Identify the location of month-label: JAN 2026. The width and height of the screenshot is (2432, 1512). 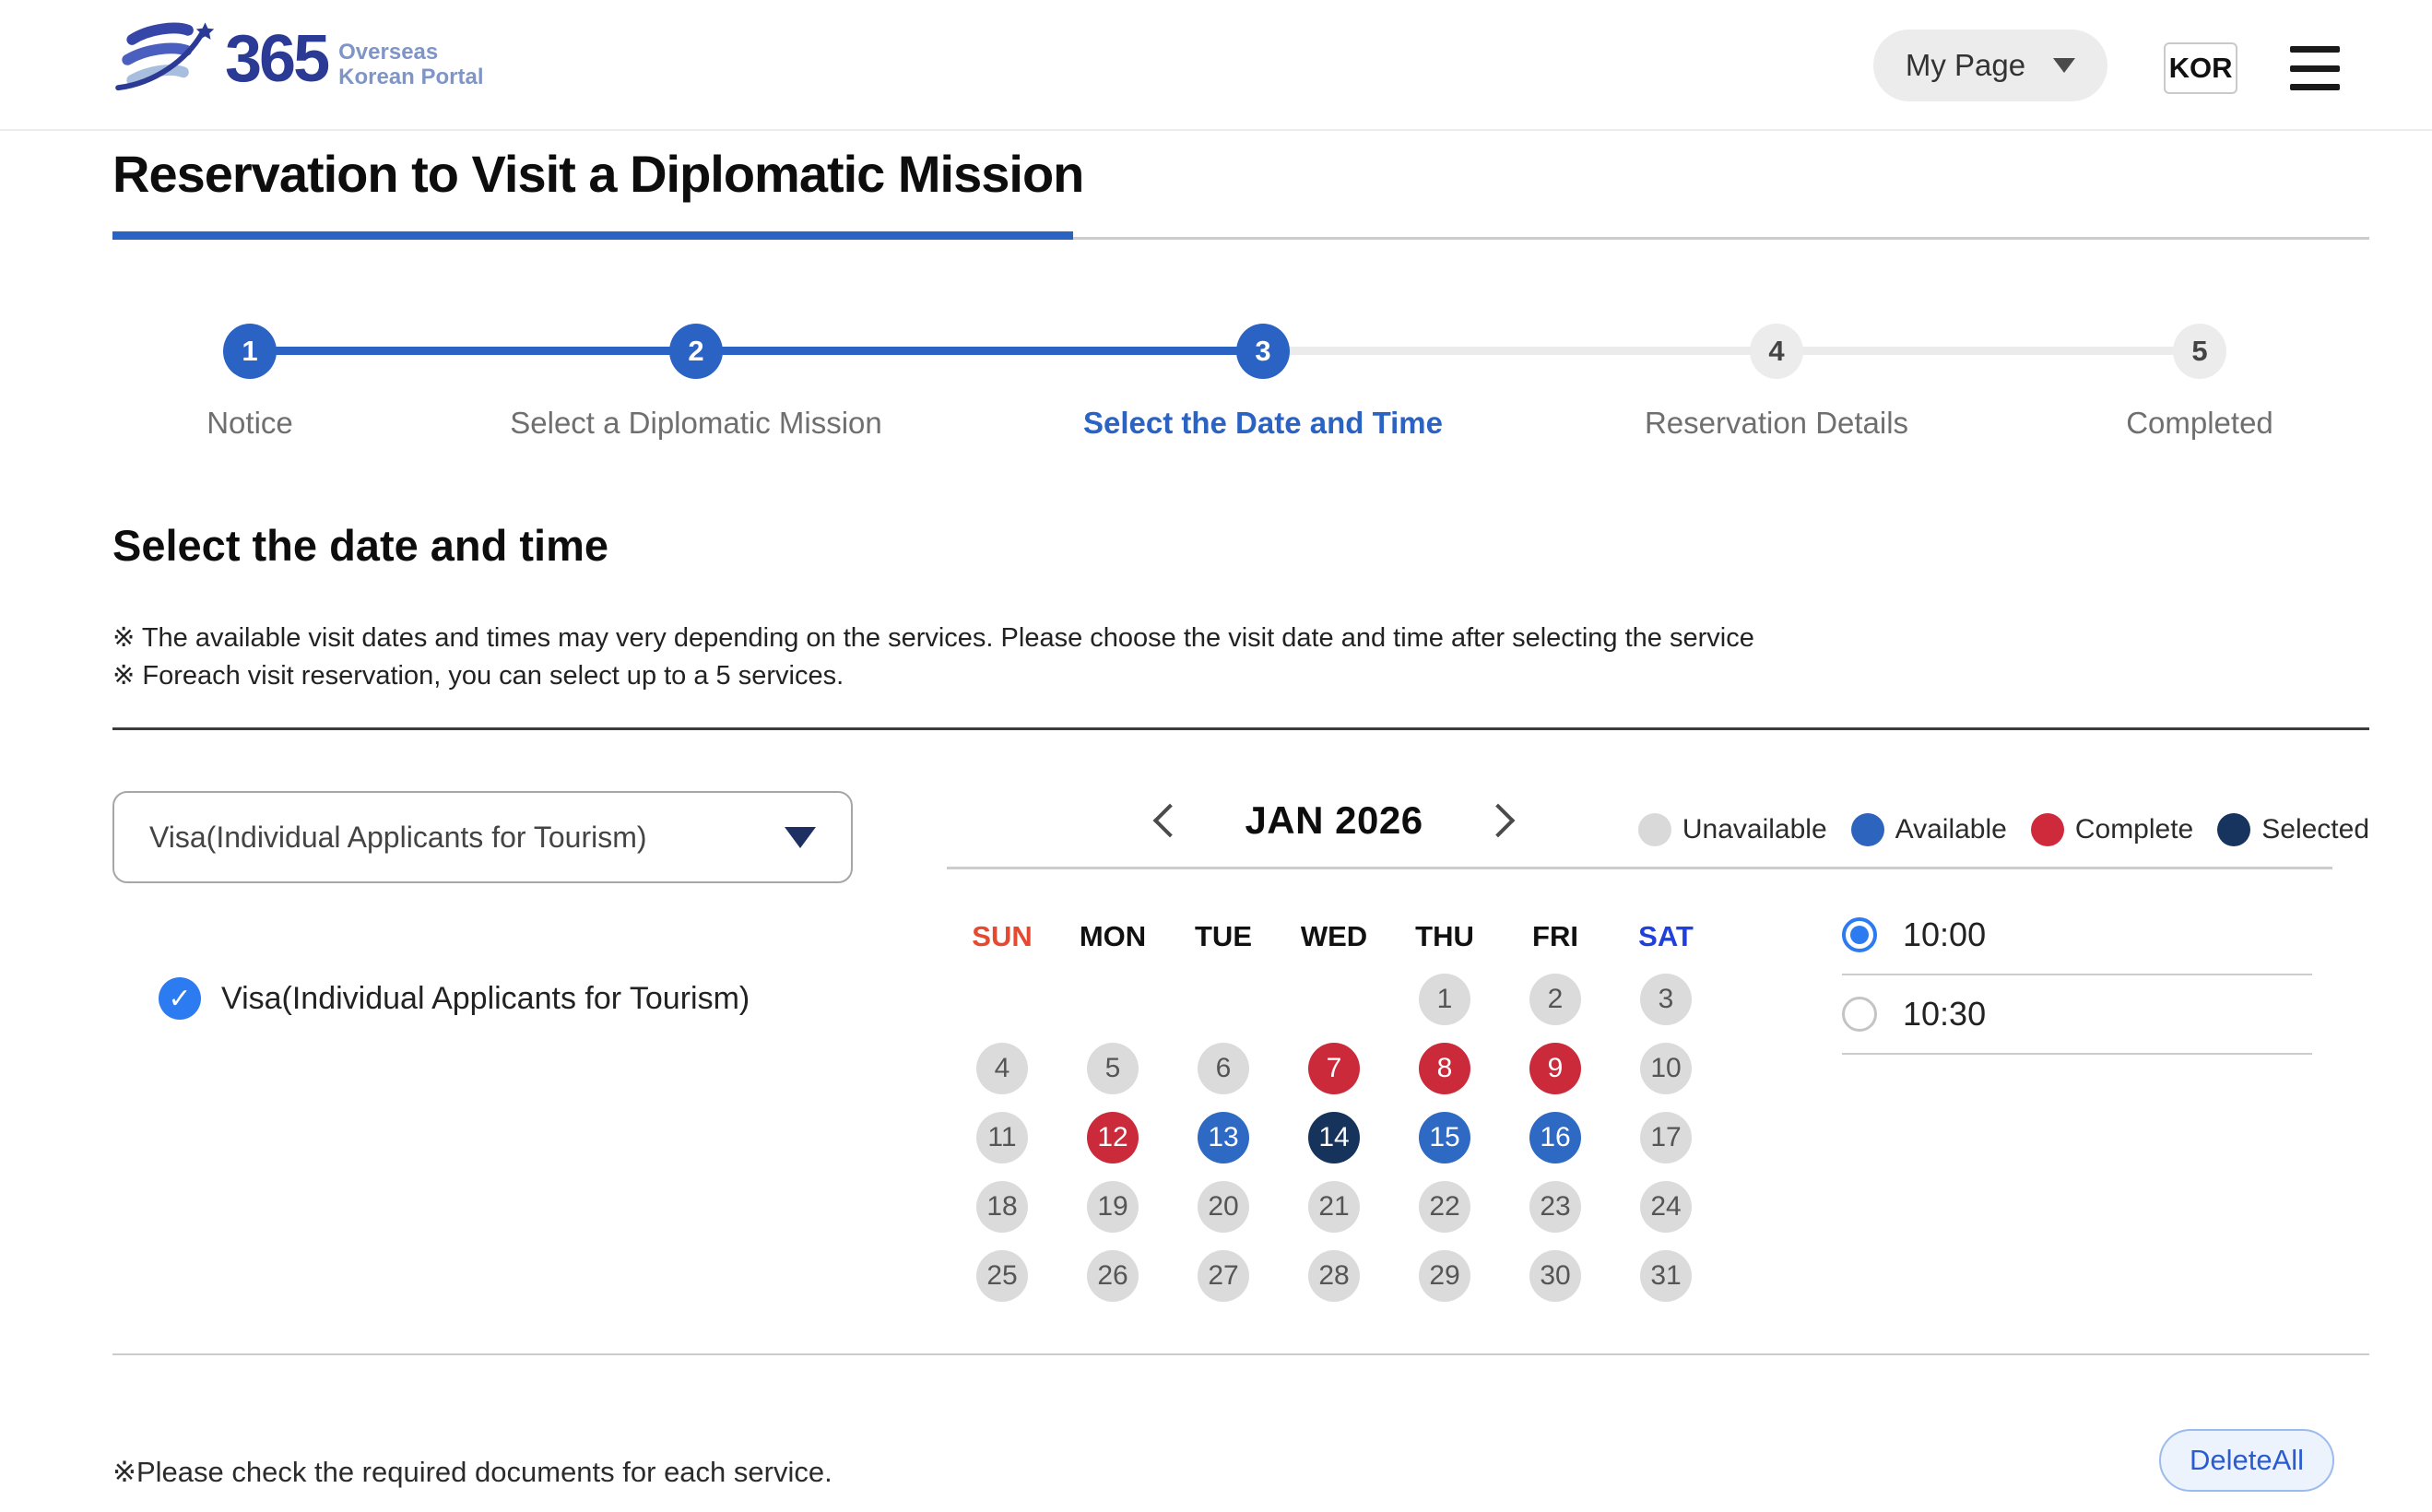
(1334, 820).